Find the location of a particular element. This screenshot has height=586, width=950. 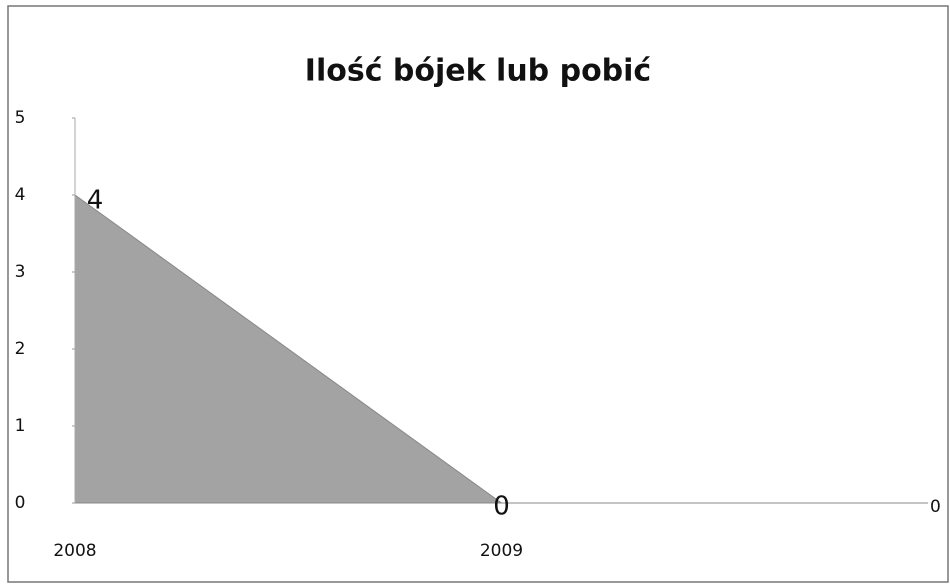

x-tick-label: 2009 is located at coordinates (501, 551).